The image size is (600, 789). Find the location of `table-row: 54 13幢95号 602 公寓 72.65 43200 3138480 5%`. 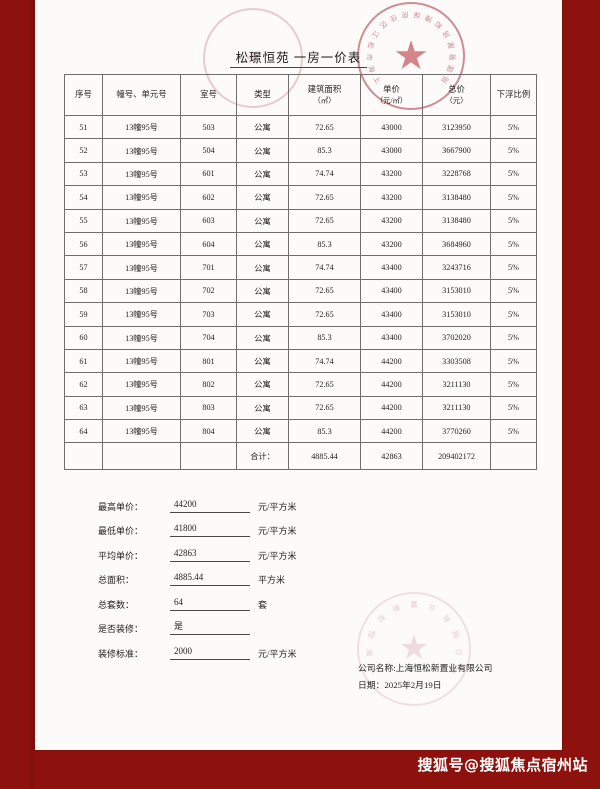

table-row: 54 13幢95号 602 公寓 72.65 43200 3138480 5% is located at coordinates (300, 197).